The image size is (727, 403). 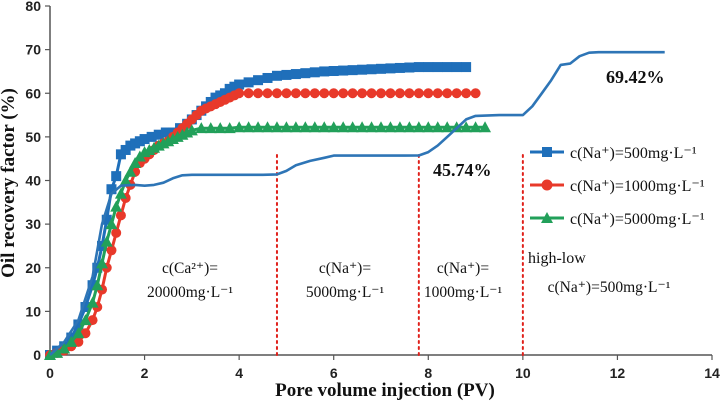 I want to click on y-tick-label: 50, so click(x=33, y=137).